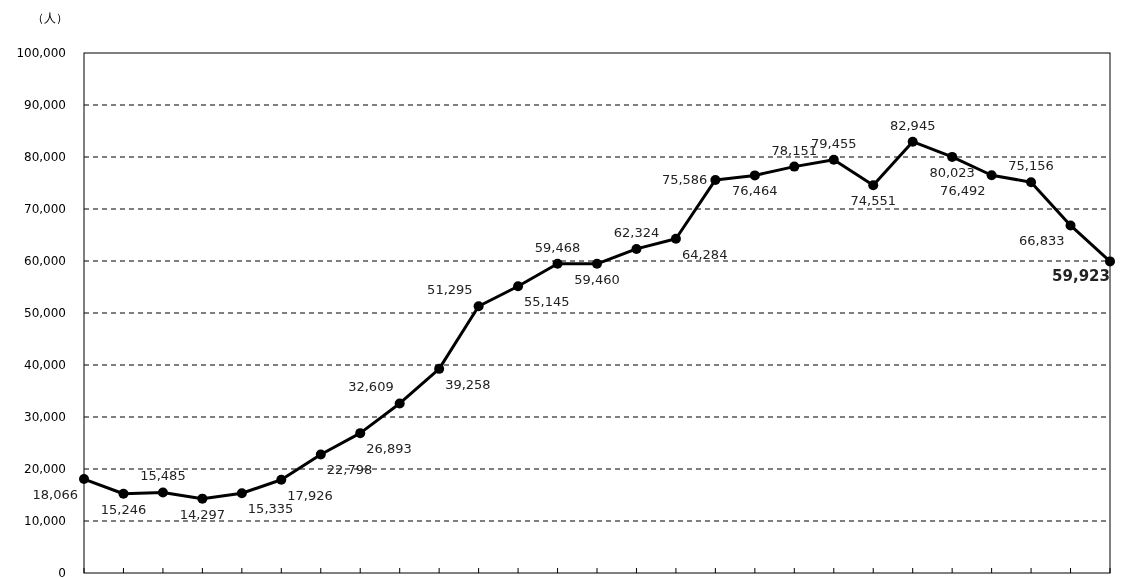  Describe the element at coordinates (1031, 166) in the screenshot. I see `data-label: 75,156` at that location.